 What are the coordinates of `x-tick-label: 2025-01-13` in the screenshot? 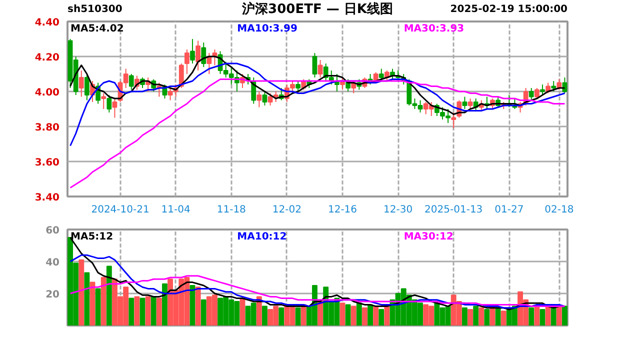 It's located at (453, 210).